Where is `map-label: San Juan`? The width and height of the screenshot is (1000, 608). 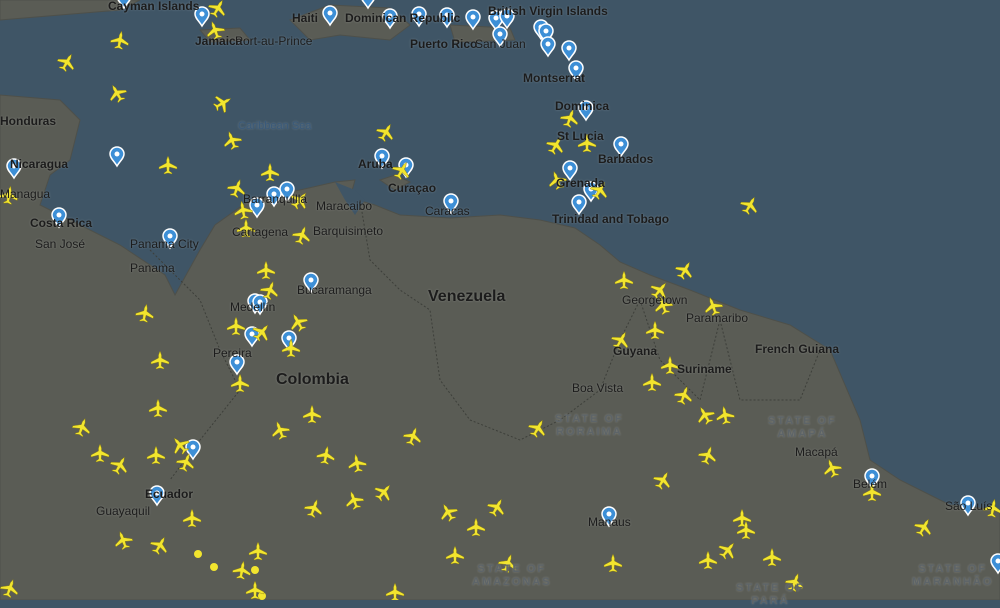 map-label: San Juan is located at coordinates (500, 44).